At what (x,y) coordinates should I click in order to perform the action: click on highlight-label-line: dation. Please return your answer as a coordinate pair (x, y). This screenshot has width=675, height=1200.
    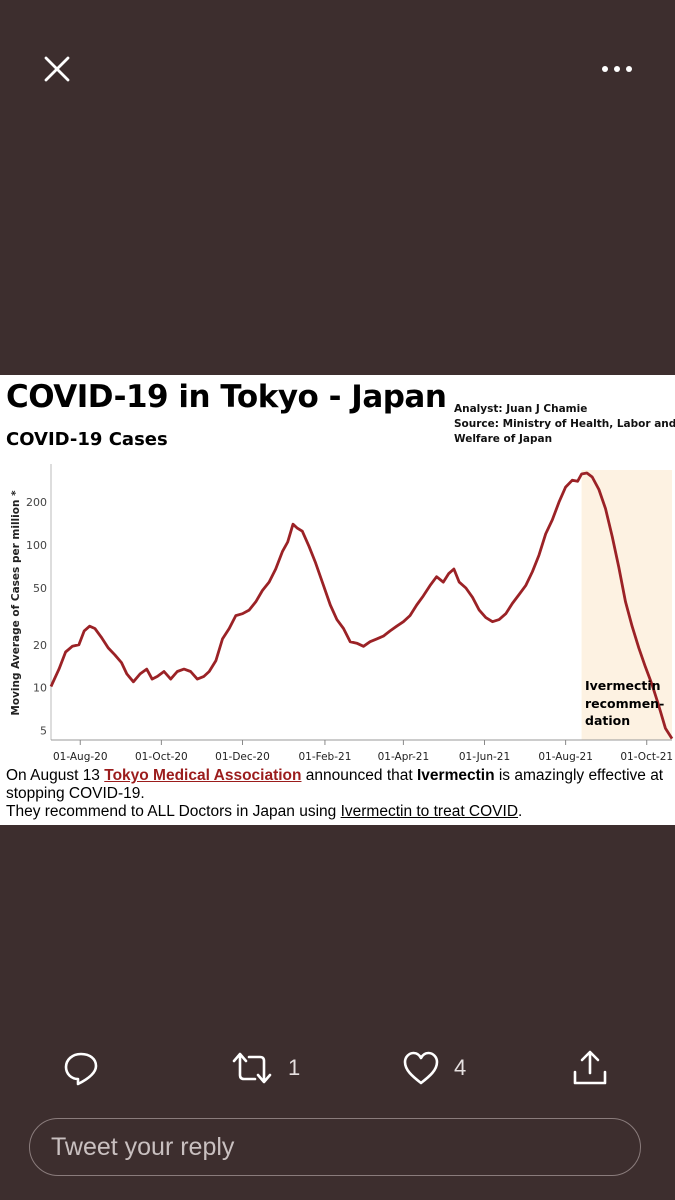
    Looking at the image, I should click on (607, 720).